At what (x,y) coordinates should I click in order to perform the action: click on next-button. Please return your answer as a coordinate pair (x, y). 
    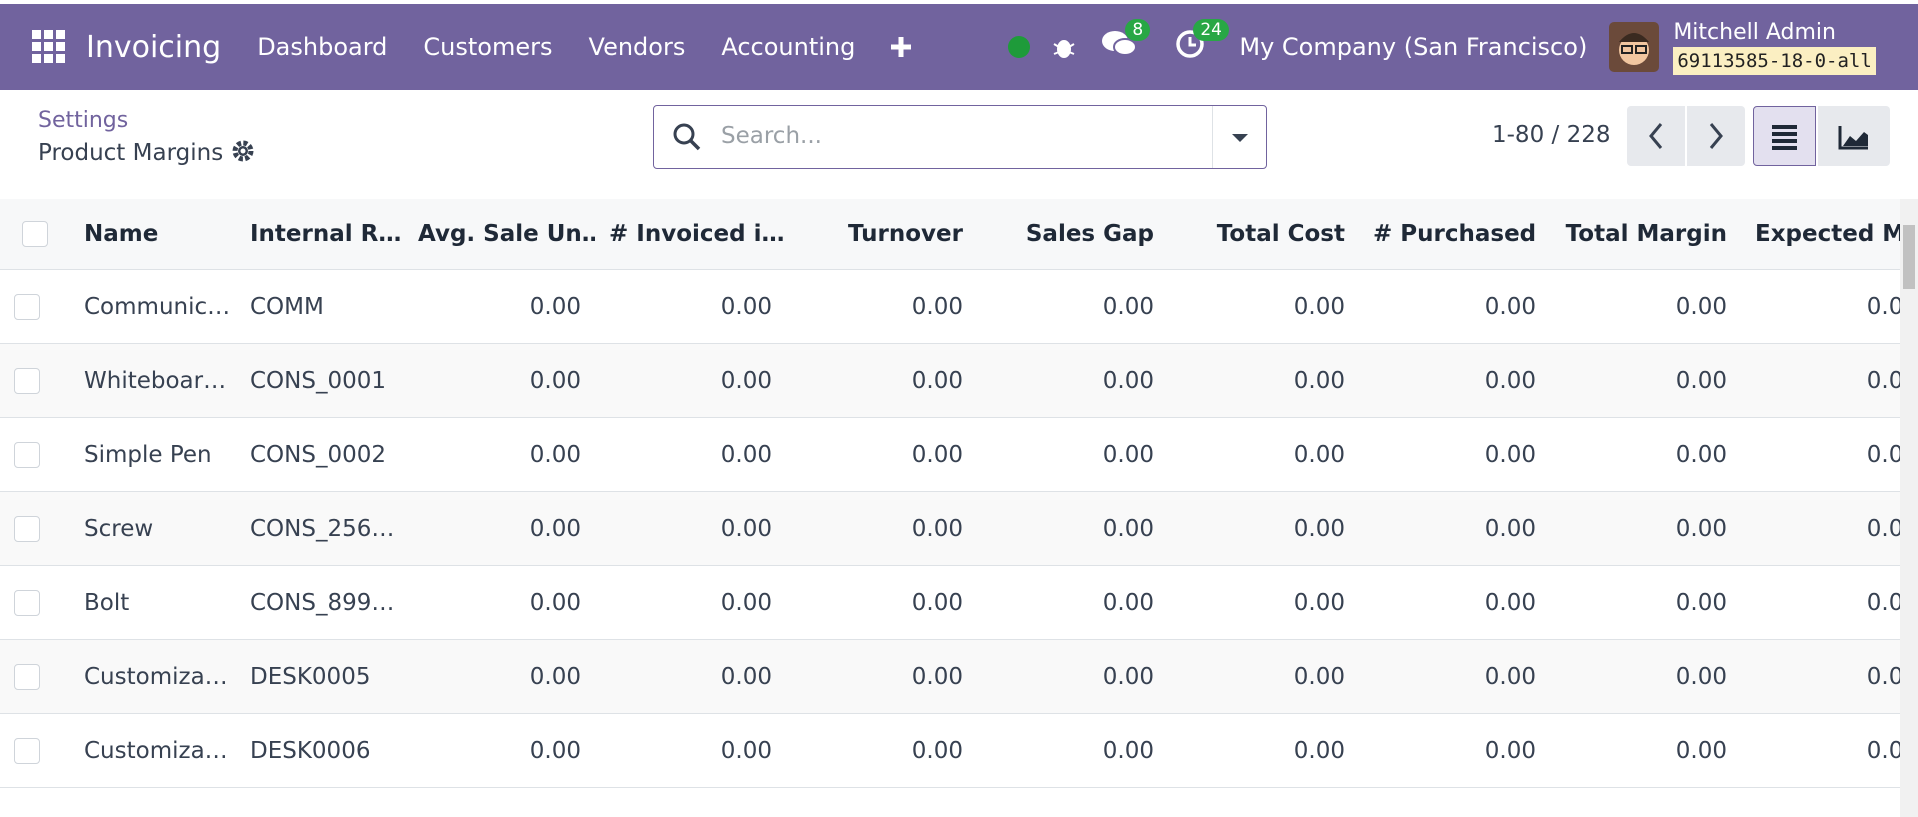
    Looking at the image, I should click on (1716, 136).